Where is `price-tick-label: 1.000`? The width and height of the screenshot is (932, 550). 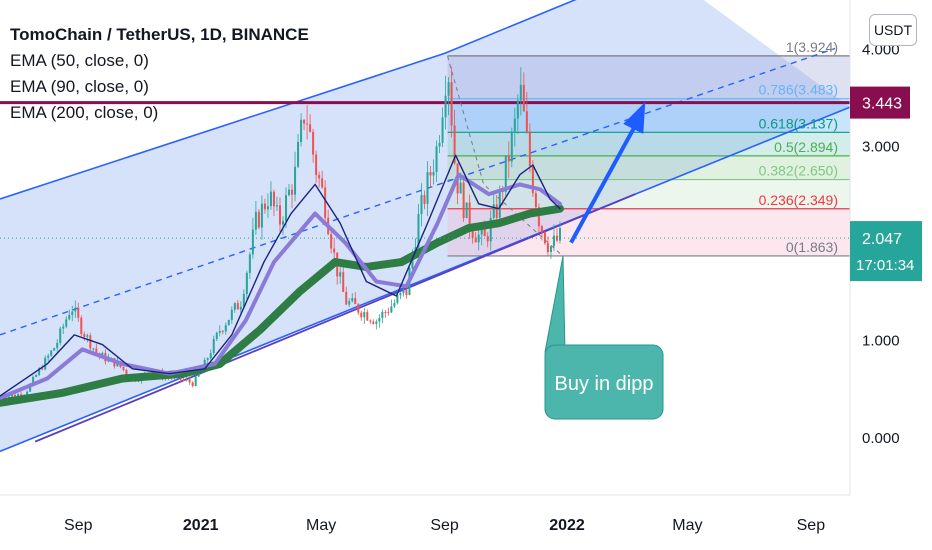
price-tick-label: 1.000 is located at coordinates (881, 341).